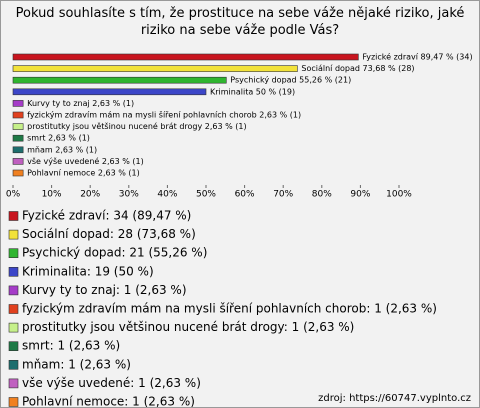  Describe the element at coordinates (83, 173) in the screenshot. I see `bar-label: Pohlavní nemoce 2,63 % (1)` at that location.